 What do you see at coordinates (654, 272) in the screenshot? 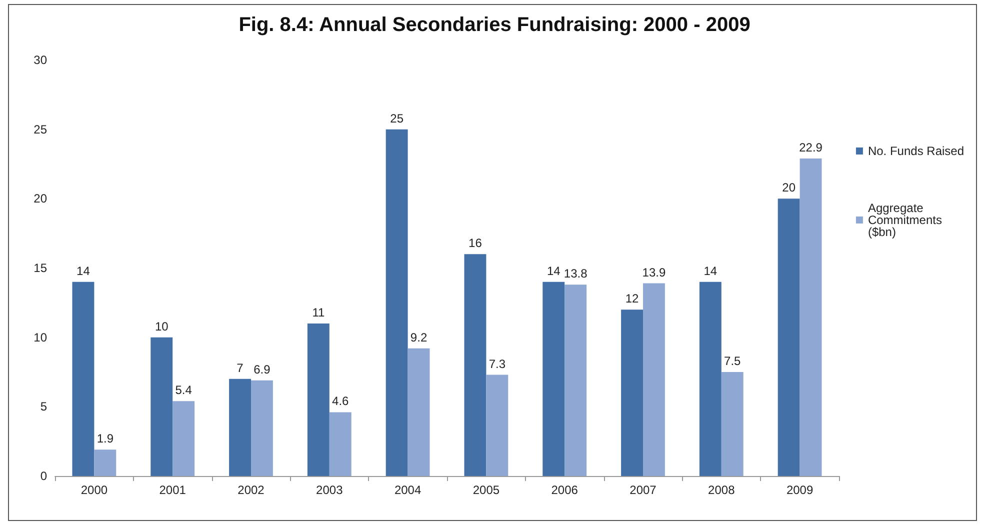
I see `data-label: 13.9` at bounding box center [654, 272].